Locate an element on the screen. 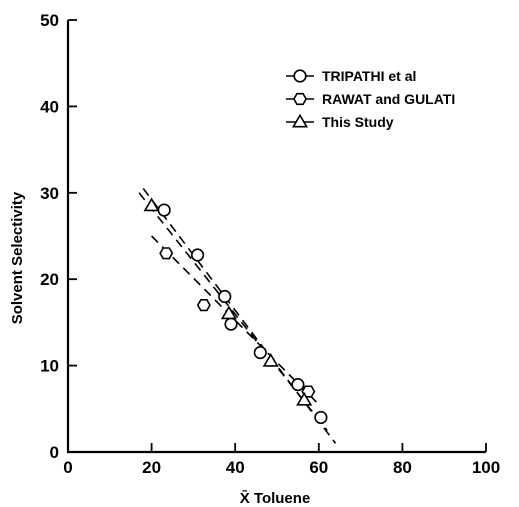 This screenshot has height=507, width=519. legend-entry-label: RAWAT and GULATI is located at coordinates (388, 99).